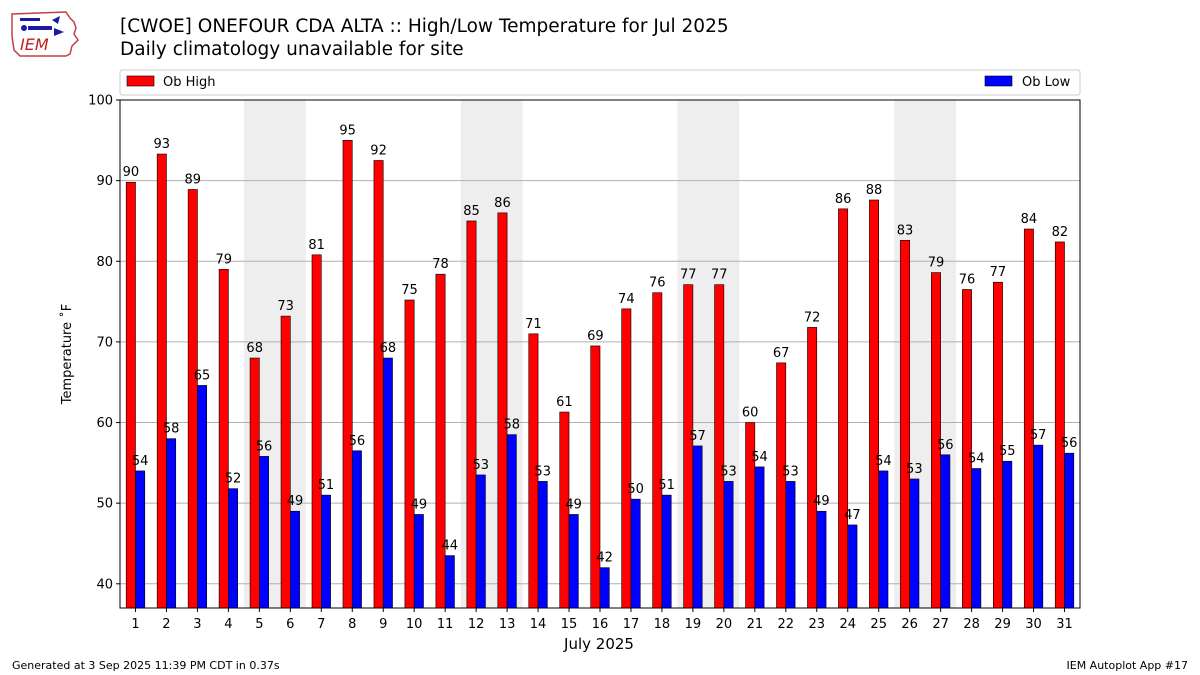 This screenshot has height=675, width=1200. I want to click on value-label-high-1: 90, so click(131, 172).